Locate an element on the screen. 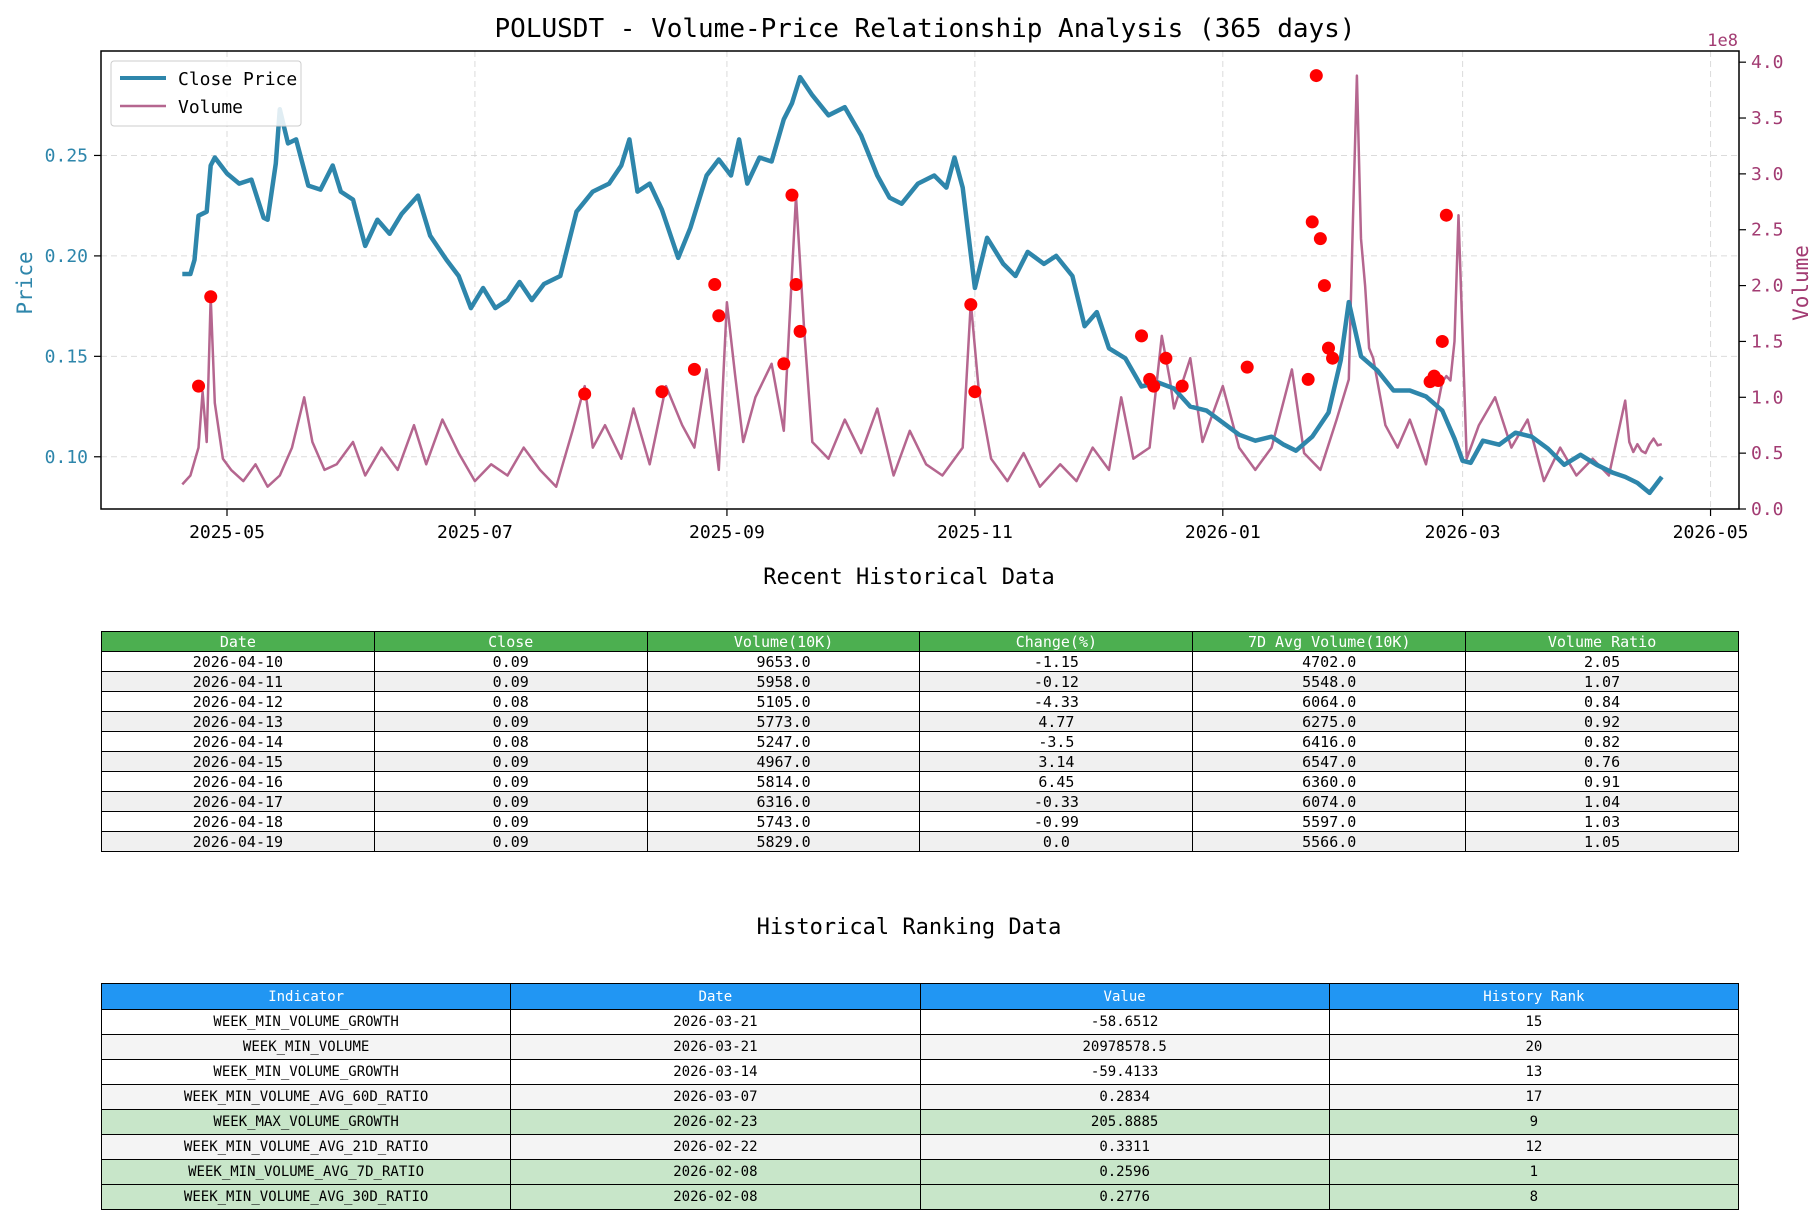 Image resolution: width=1818 pixels, height=1221 pixels. recent-table-cell: 5743.0 is located at coordinates (783, 821).